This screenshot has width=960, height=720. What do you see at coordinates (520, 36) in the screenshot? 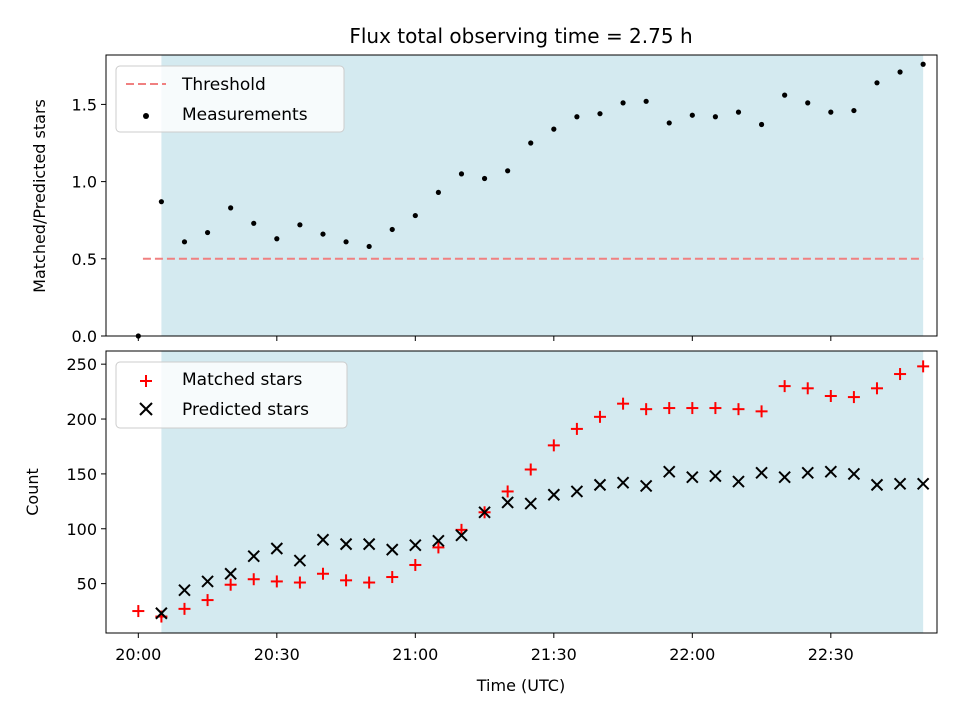
I see `chart-title: Flux total observing time = 2.75 h` at bounding box center [520, 36].